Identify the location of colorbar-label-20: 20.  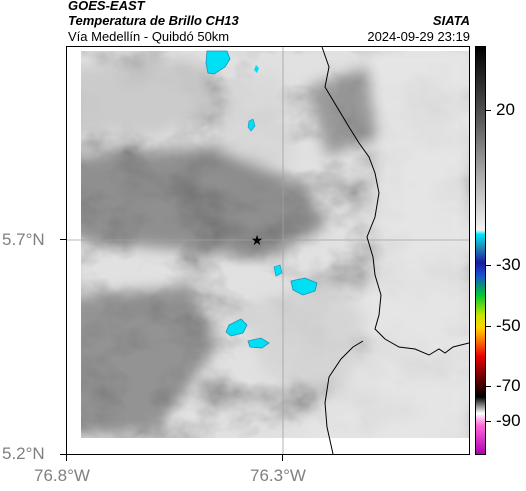
(505, 109).